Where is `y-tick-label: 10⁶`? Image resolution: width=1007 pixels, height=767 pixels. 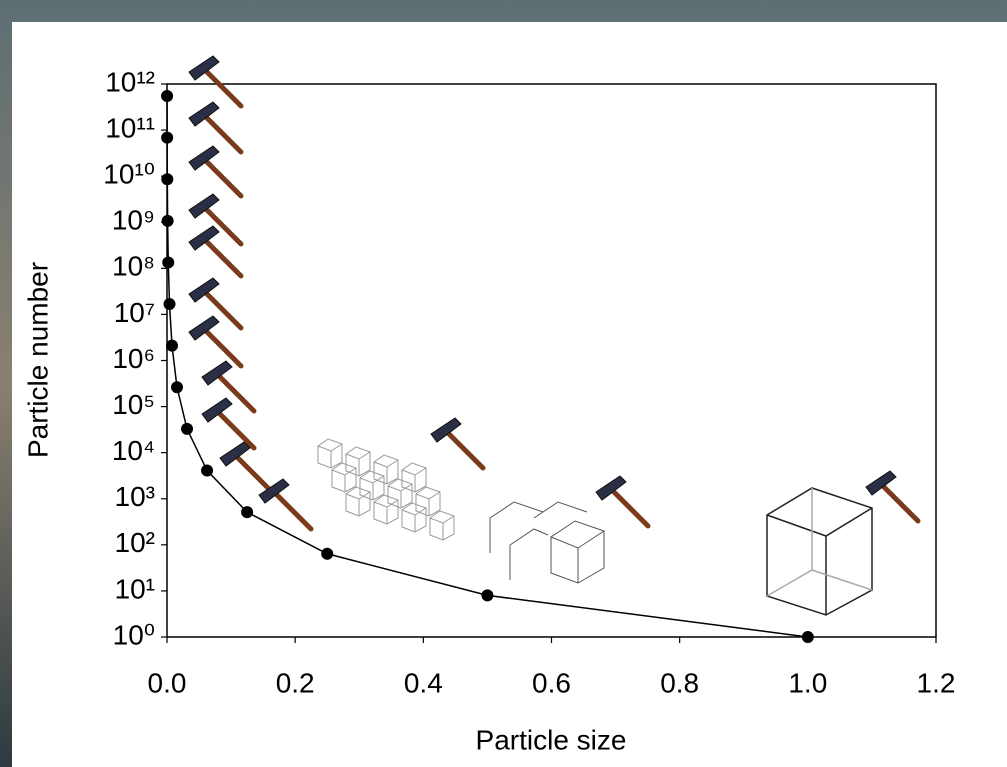
y-tick-label: 10⁶ is located at coordinates (133, 358).